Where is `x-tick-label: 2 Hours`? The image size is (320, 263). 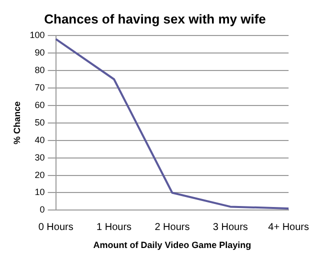
x-tick-label: 2 Hours is located at coordinates (172, 227).